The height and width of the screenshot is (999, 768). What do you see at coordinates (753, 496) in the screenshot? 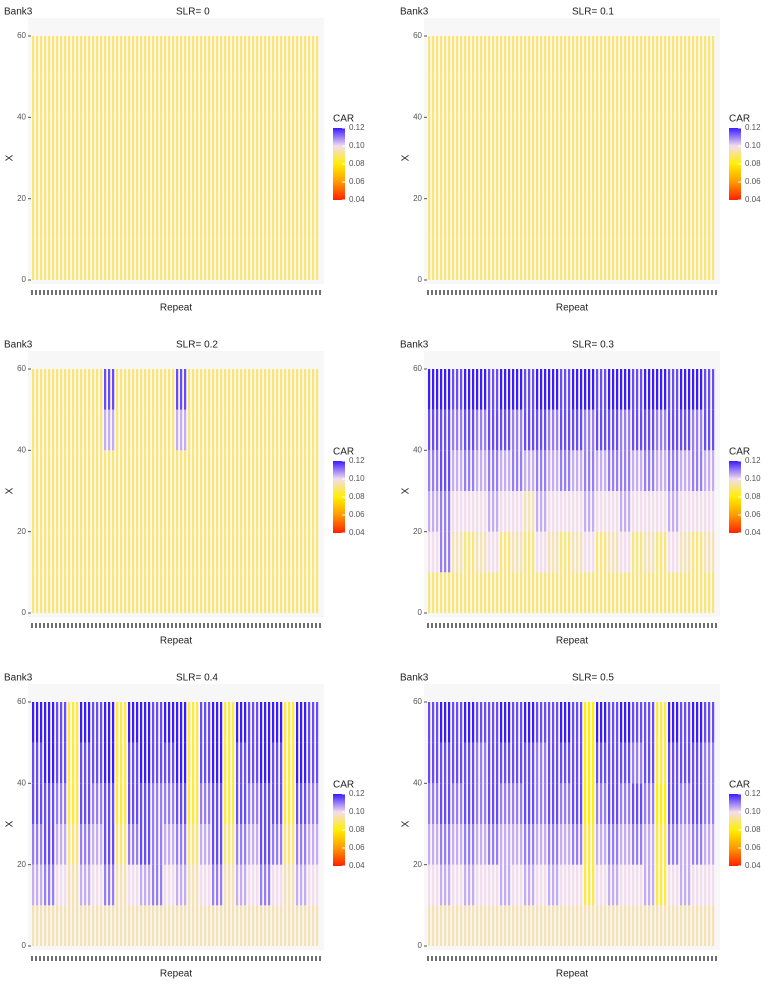
I see `colorbar-label: 0.08` at bounding box center [753, 496].